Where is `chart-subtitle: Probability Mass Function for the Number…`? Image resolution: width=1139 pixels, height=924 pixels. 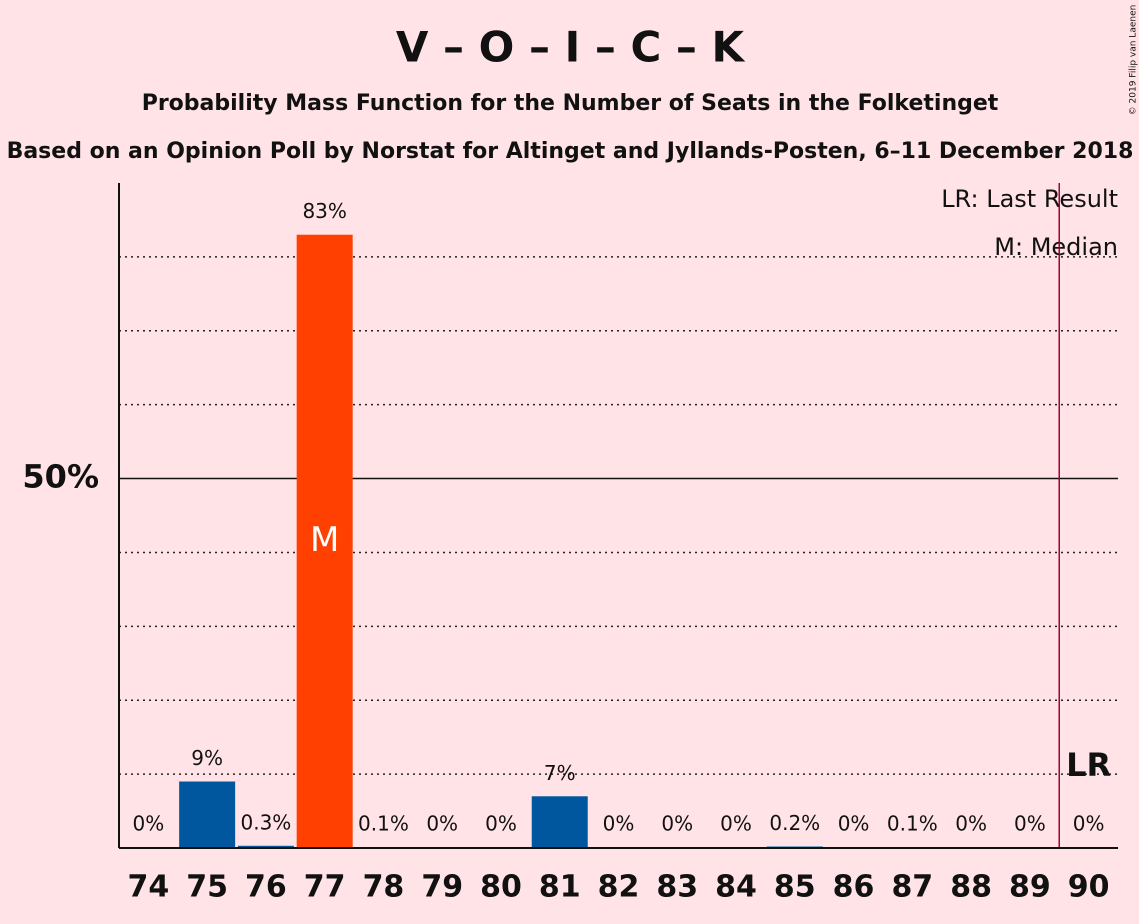
chart-subtitle: Probability Mass Function for the Number… is located at coordinates (570, 103).